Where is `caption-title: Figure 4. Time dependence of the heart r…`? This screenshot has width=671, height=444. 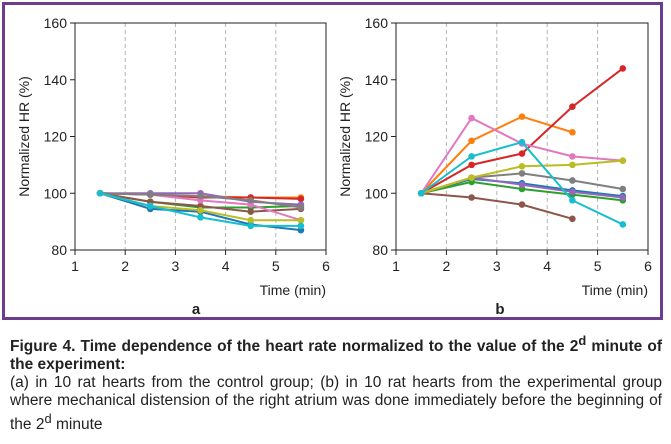
caption-title: Figure 4. Time dependence of the heart r… is located at coordinates (336, 353).